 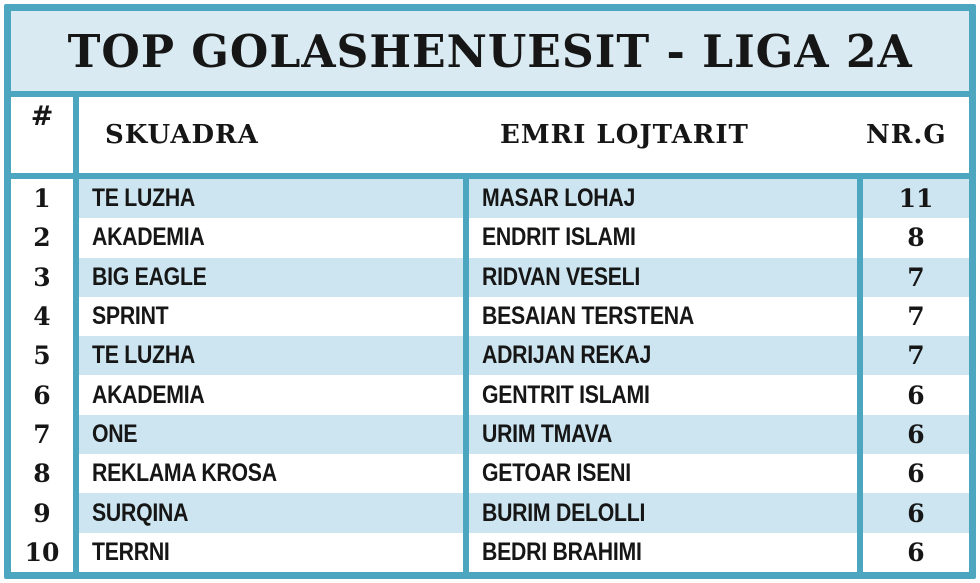 What do you see at coordinates (490, 176) in the screenshot?
I see `divider-header-body` at bounding box center [490, 176].